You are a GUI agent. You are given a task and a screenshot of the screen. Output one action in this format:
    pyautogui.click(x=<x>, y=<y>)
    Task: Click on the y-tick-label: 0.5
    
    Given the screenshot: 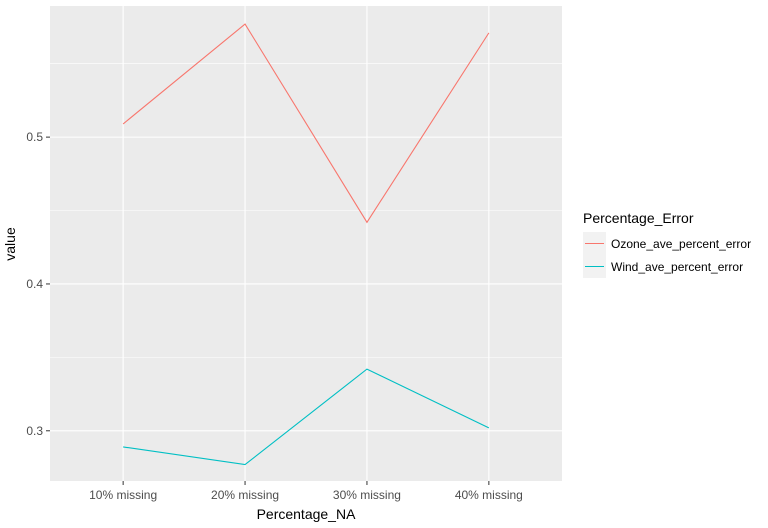 What is the action you would take?
    pyautogui.click(x=34, y=137)
    